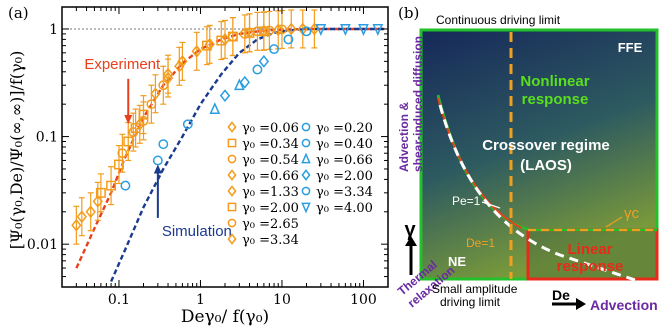 This screenshot has width=664, height=330. What do you see at coordinates (589, 249) in the screenshot?
I see `linear-label-line1: Linear` at bounding box center [589, 249].